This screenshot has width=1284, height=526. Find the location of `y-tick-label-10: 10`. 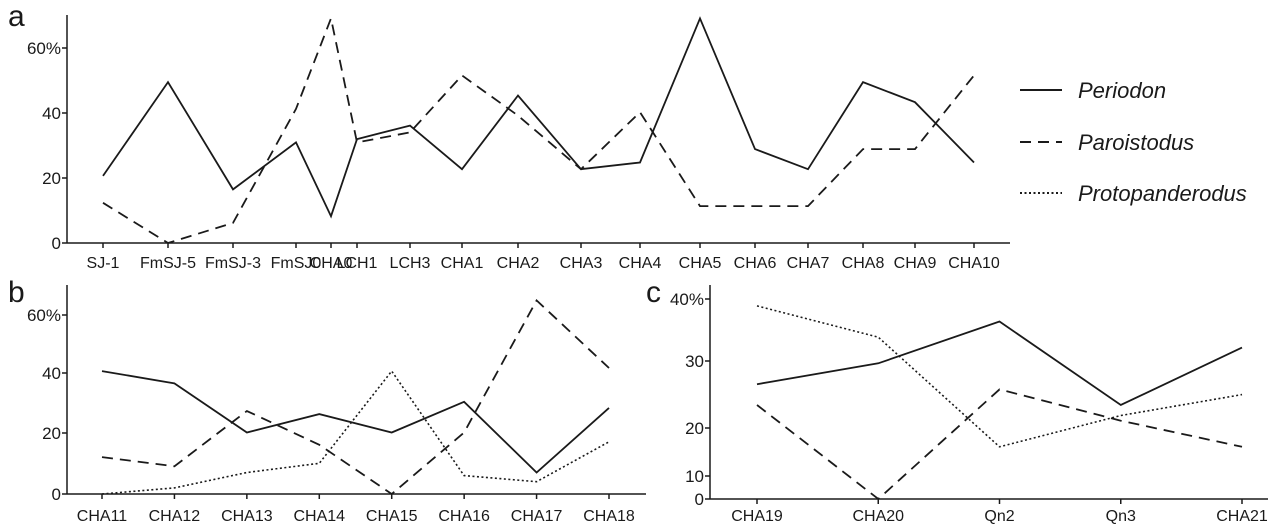

y-tick-label-10: 10 is located at coordinates (694, 476).